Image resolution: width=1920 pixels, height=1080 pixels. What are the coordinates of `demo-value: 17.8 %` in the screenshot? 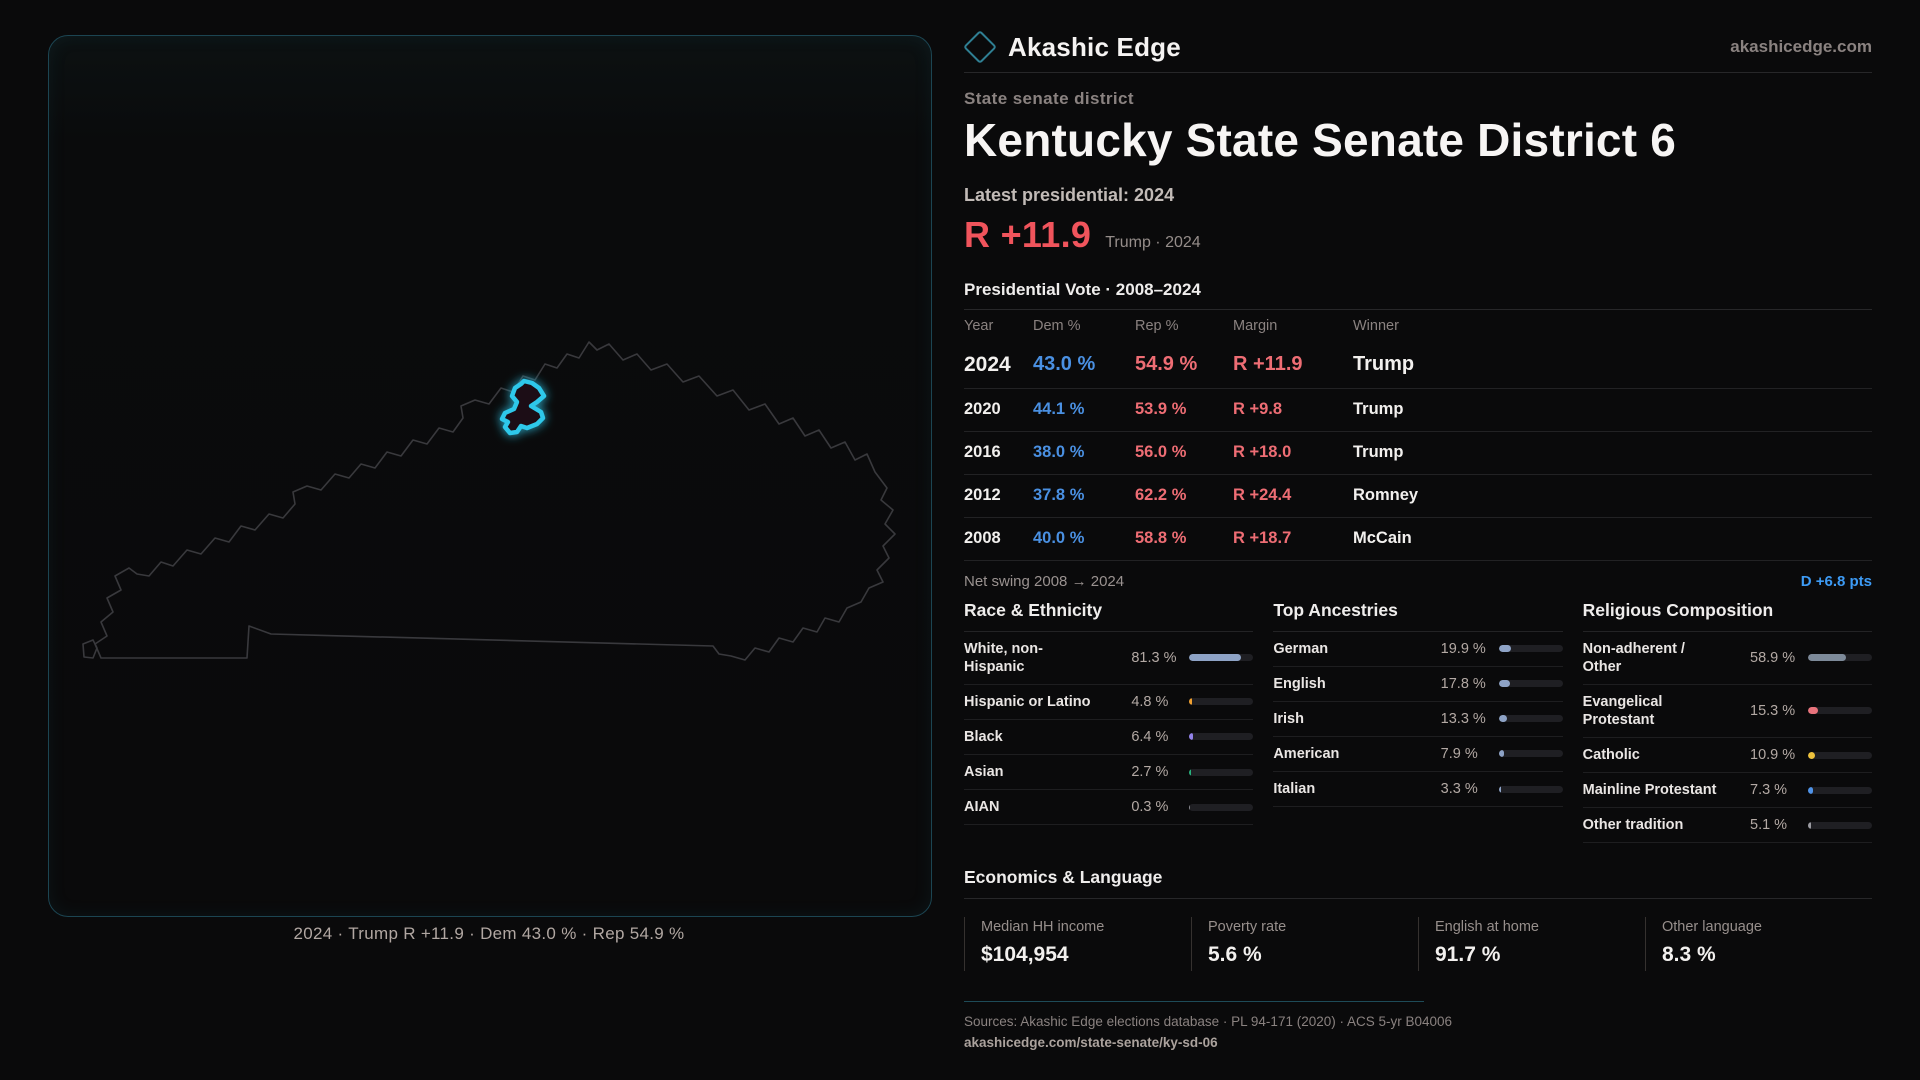 It's located at (1463, 683).